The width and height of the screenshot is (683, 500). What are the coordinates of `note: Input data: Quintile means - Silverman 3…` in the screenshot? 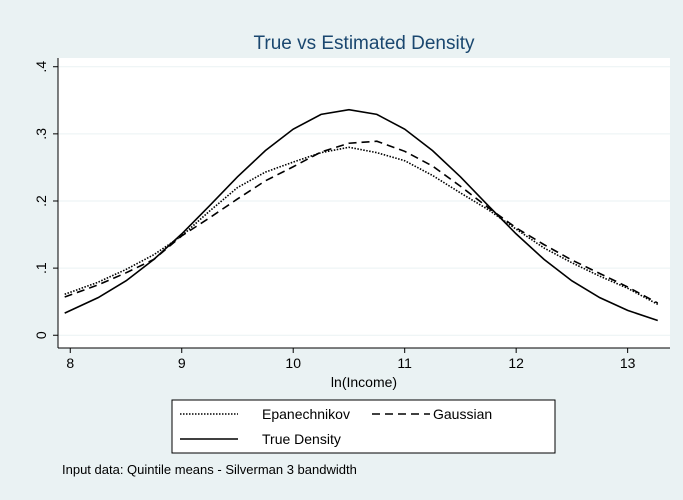 It's located at (209, 469).